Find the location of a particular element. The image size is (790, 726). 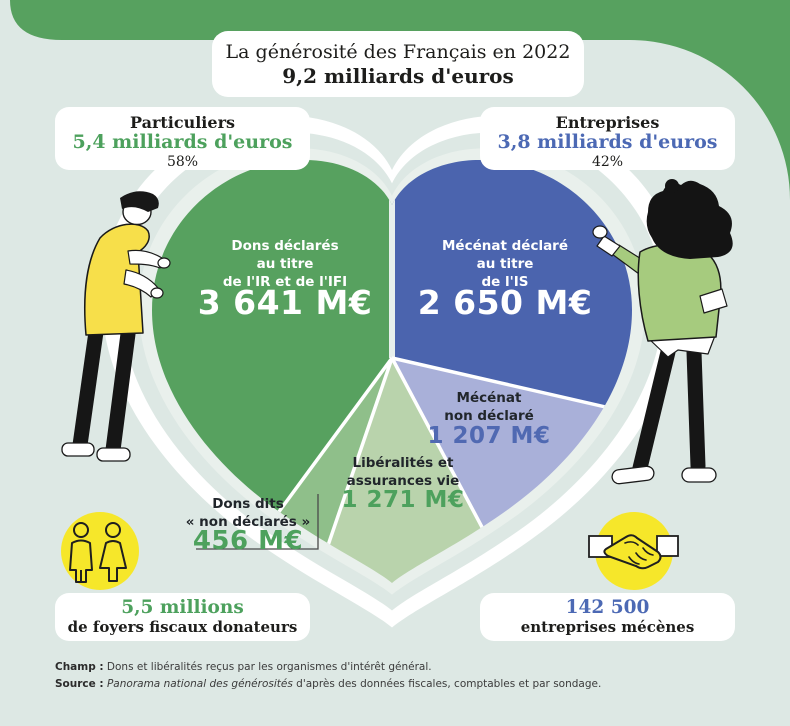

footer-source-italic: Panorama national des générosités is located at coordinates (198, 683).